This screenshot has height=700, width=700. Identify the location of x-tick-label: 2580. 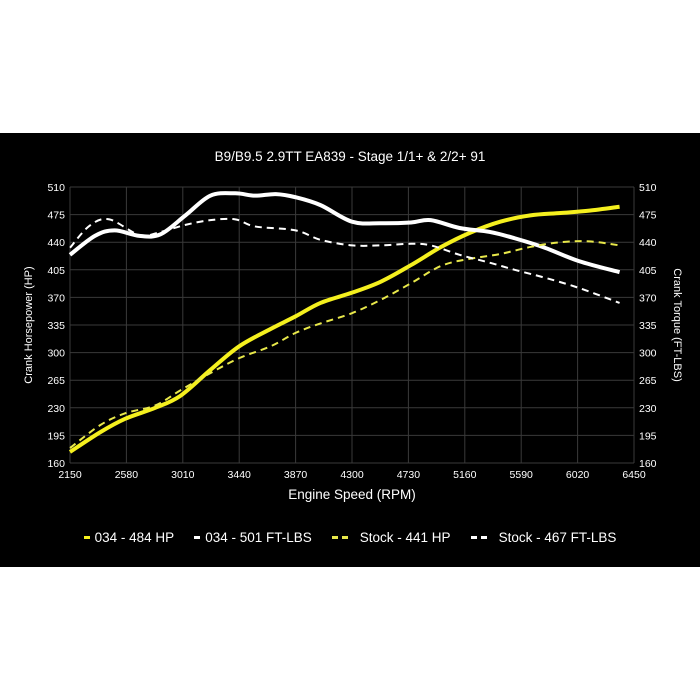
(127, 475).